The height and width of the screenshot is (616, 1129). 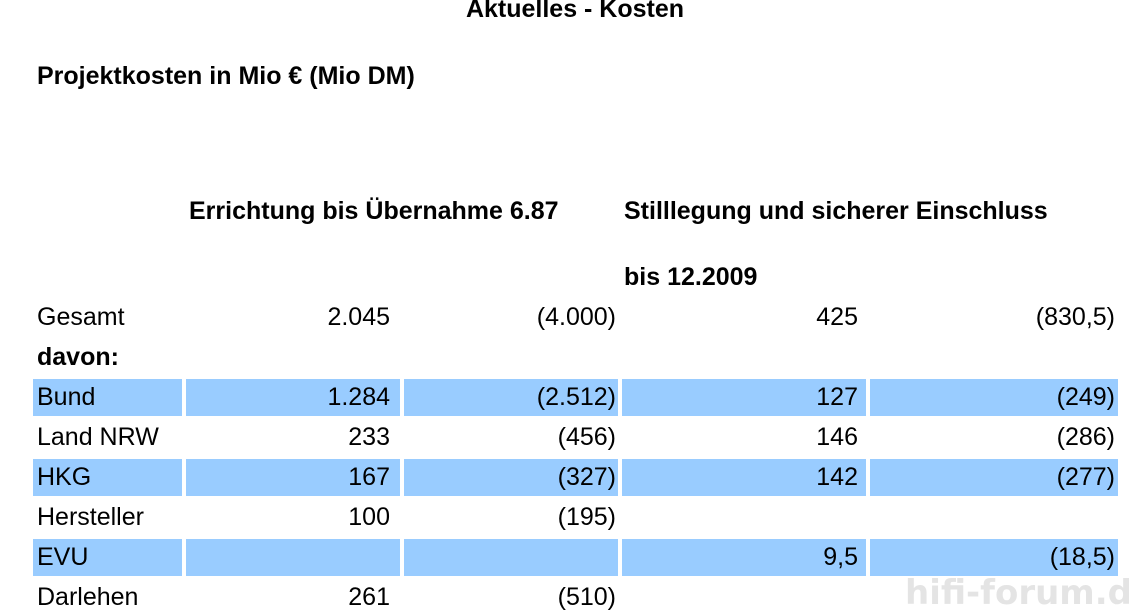 What do you see at coordinates (293, 397) in the screenshot?
I see `cell-eur-construction: 1.284` at bounding box center [293, 397].